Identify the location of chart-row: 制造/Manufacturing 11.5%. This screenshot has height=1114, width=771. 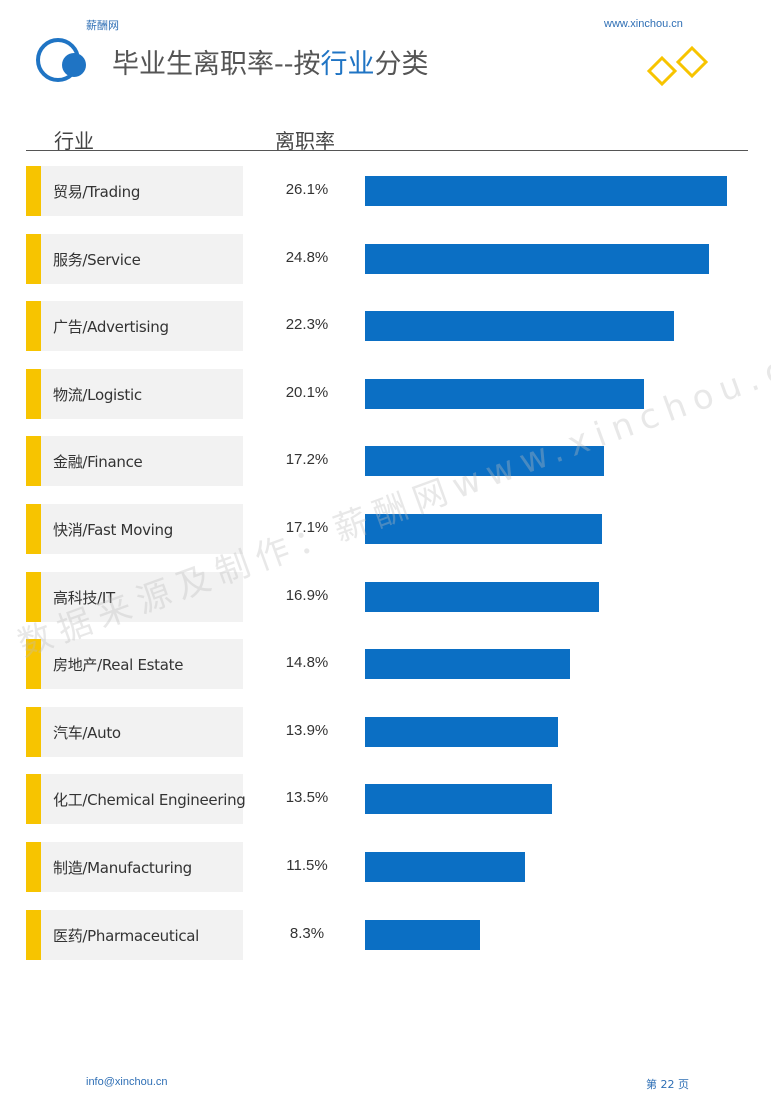
(385, 867).